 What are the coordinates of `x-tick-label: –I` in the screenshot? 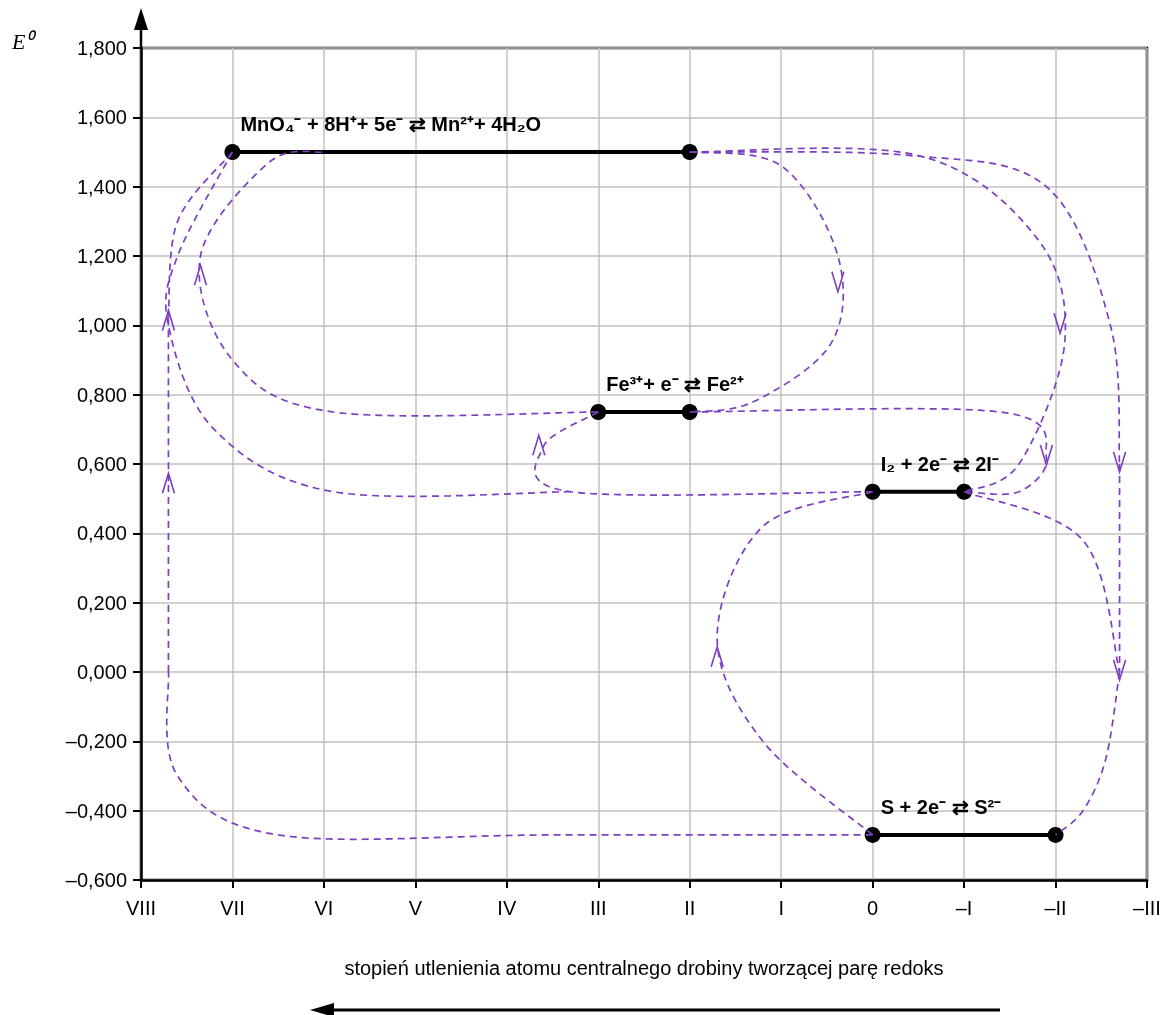 It's located at (964, 908).